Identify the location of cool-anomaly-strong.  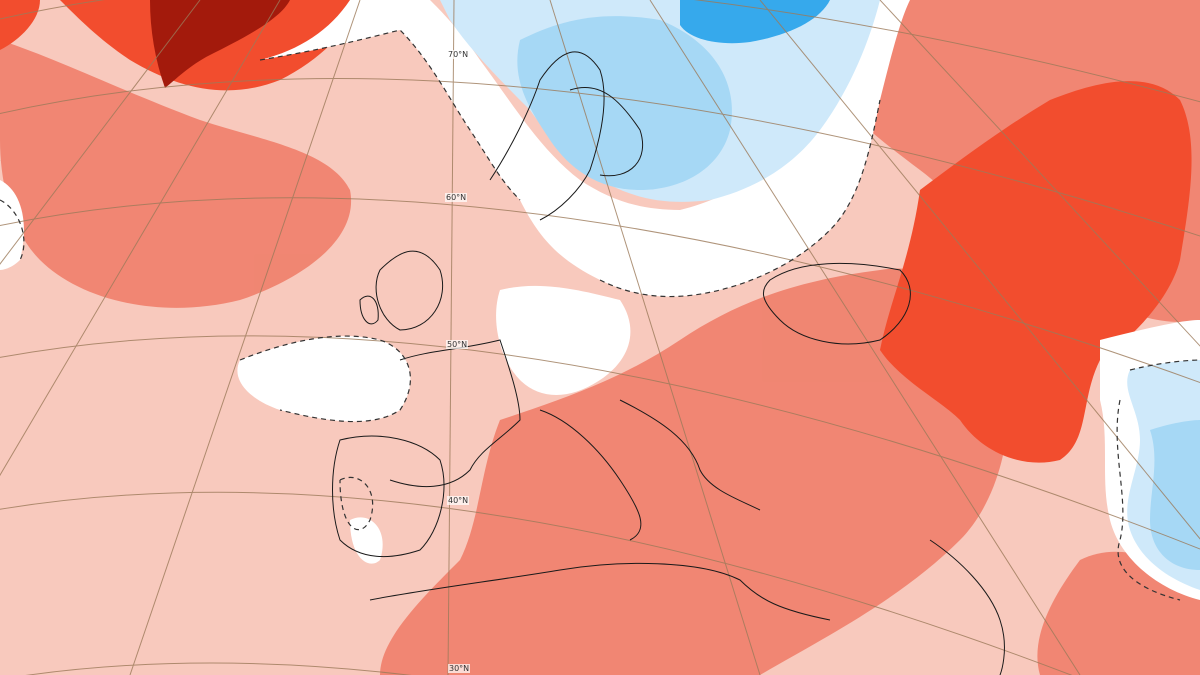
(755, 22).